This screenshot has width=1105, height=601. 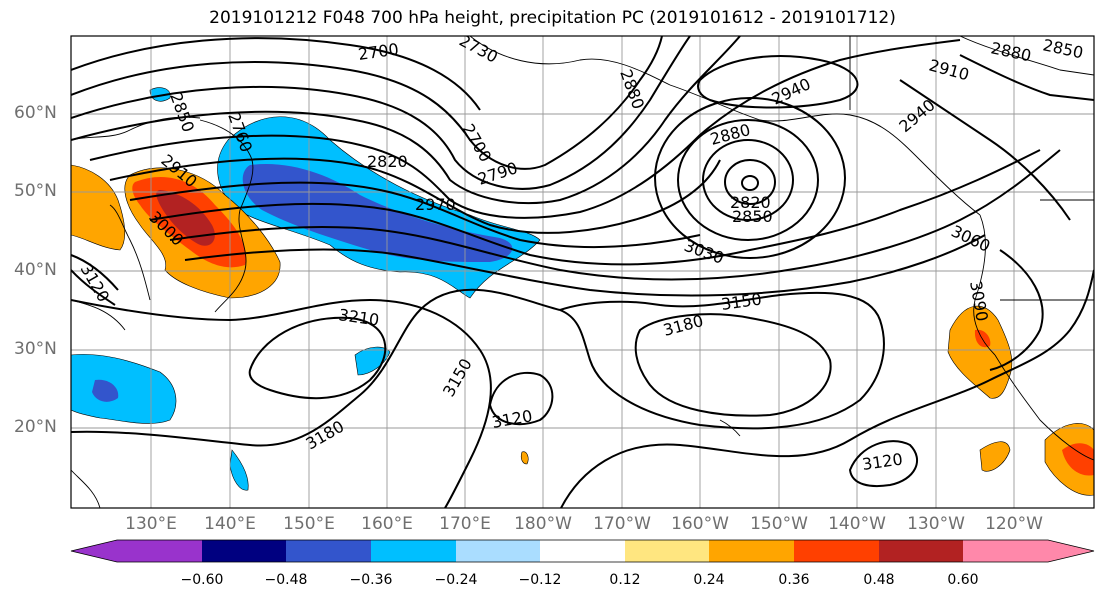 What do you see at coordinates (794, 580) in the screenshot?
I see `colorbar-tick-label: 0.36` at bounding box center [794, 580].